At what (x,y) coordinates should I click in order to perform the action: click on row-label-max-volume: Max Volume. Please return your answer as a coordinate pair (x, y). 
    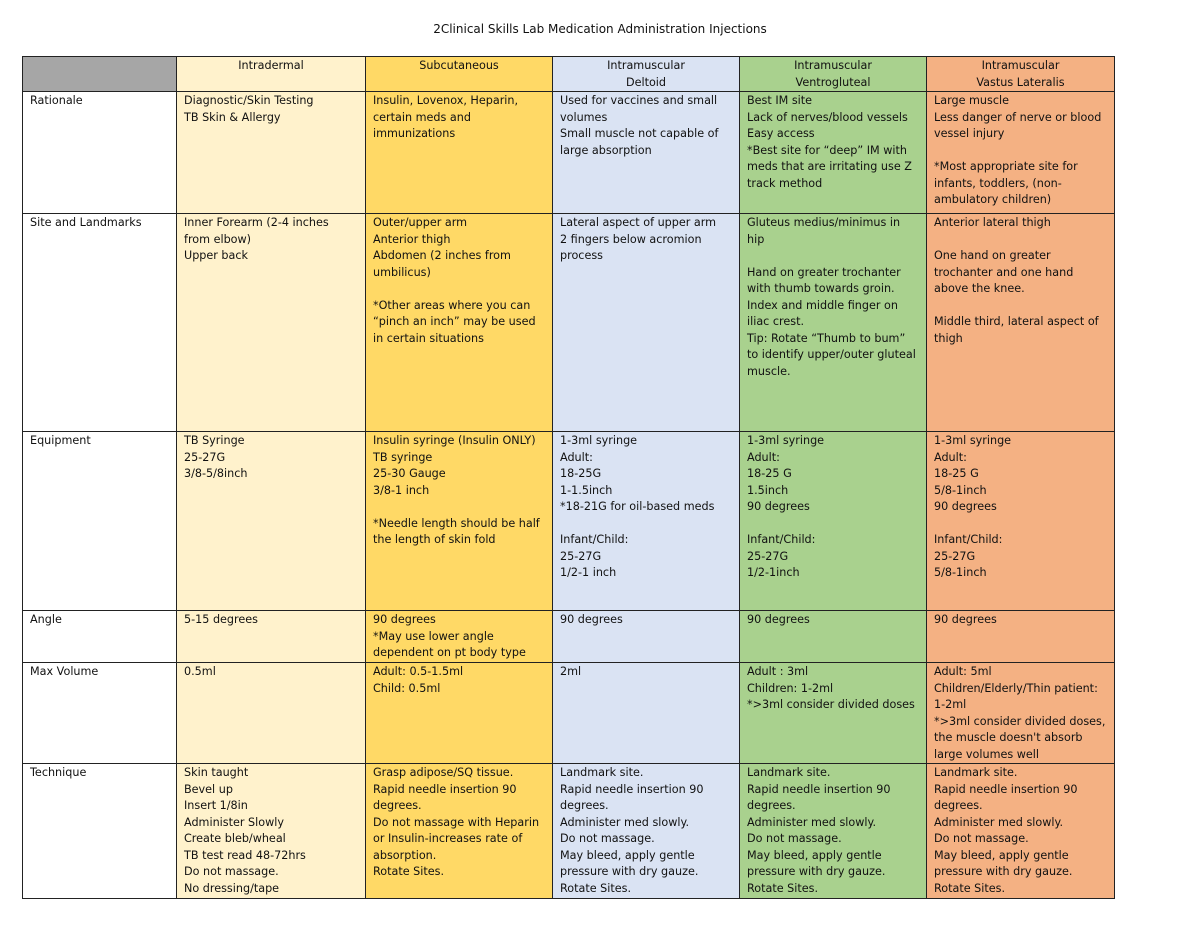
    Looking at the image, I should click on (99, 713).